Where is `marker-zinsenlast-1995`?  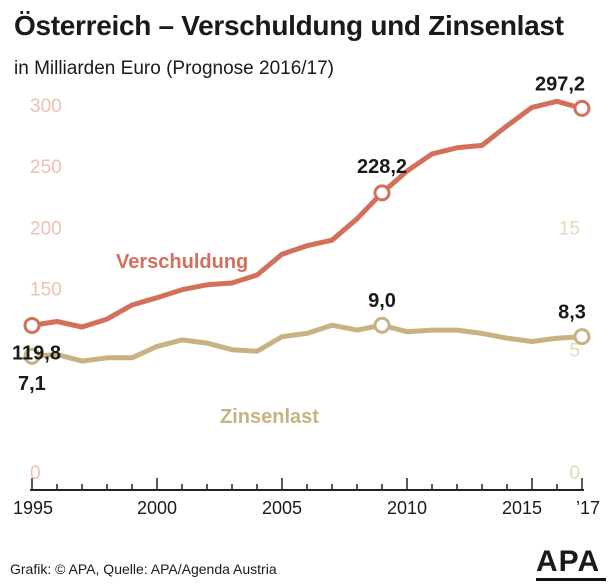
marker-zinsenlast-1995 is located at coordinates (32, 356).